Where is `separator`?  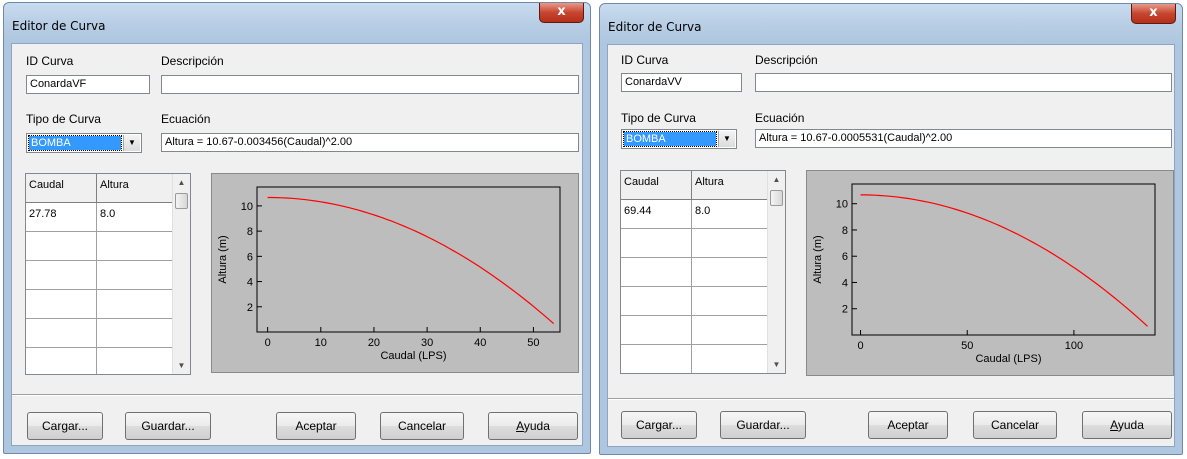 separator is located at coordinates (891, 399).